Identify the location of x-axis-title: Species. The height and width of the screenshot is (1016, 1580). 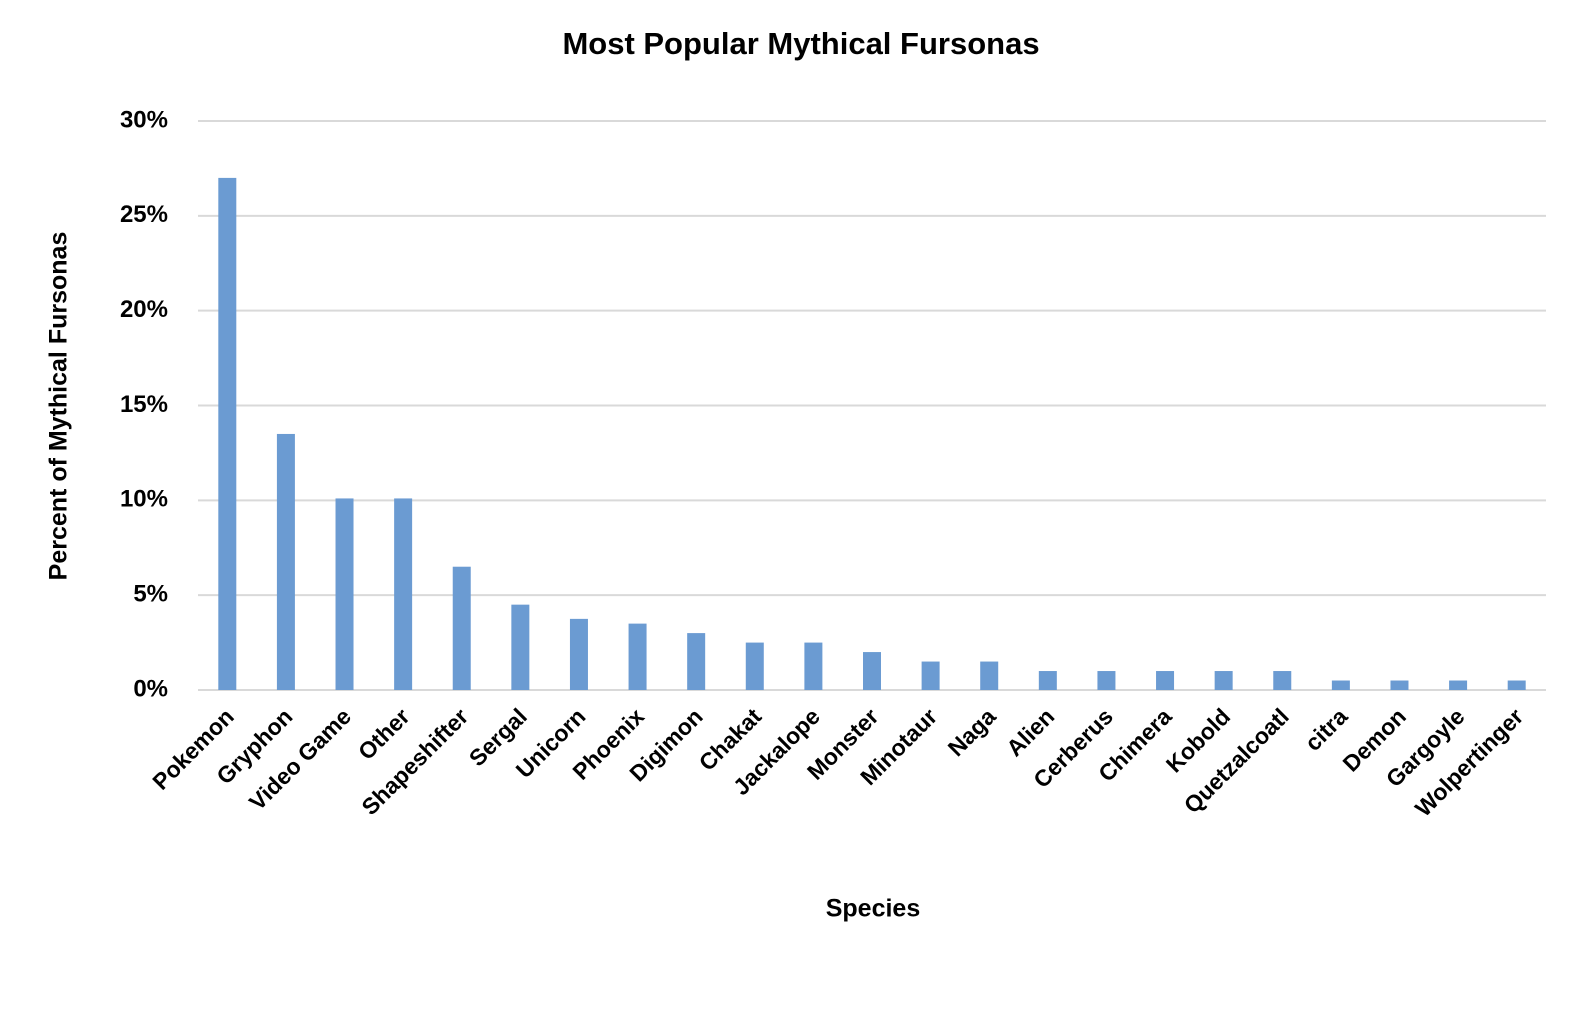
(873, 909).